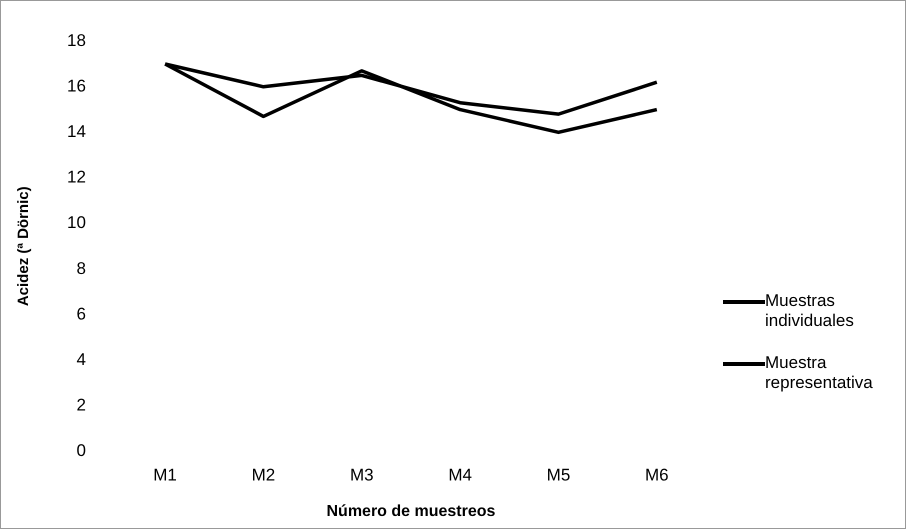  I want to click on x-tick-label: M5, so click(558, 474).